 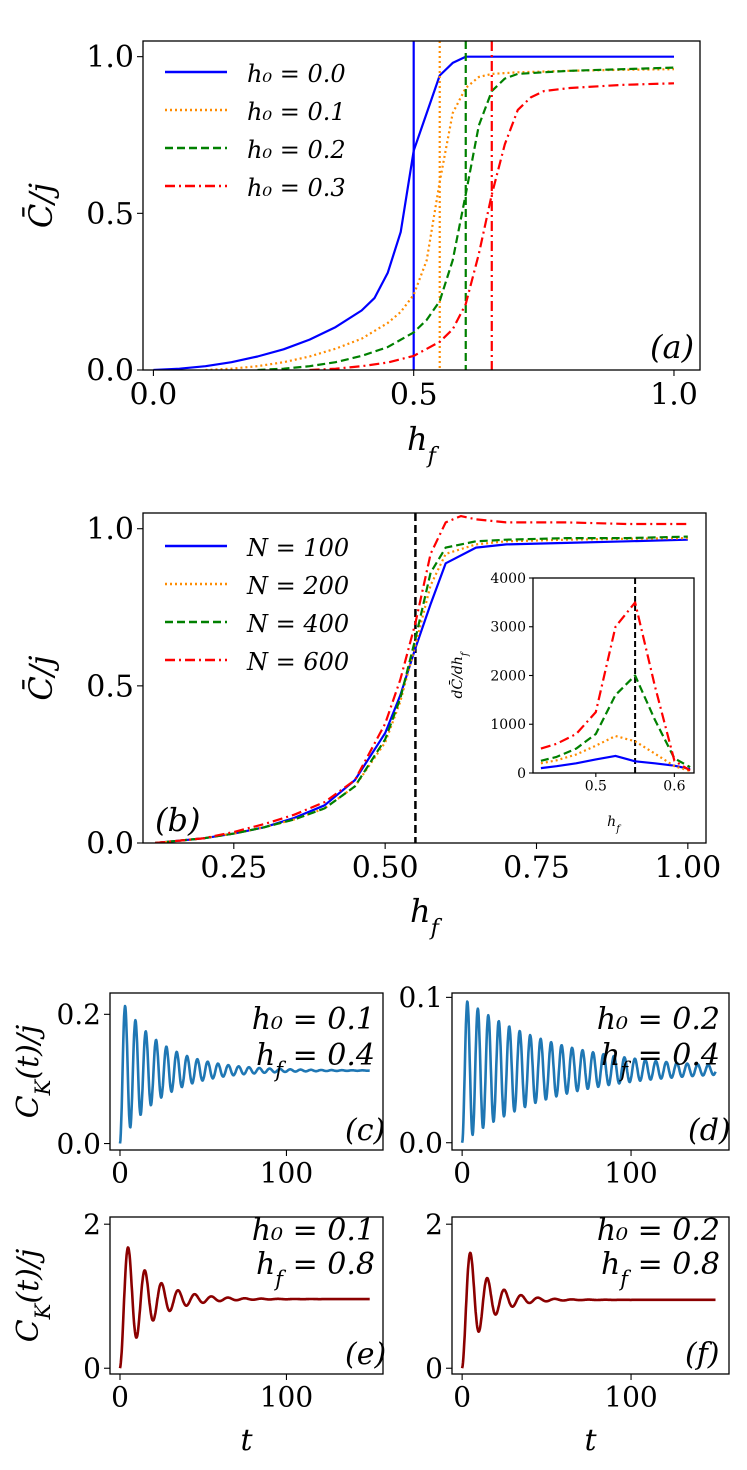 I want to click on plot-area-e, so click(x=244, y=1307).